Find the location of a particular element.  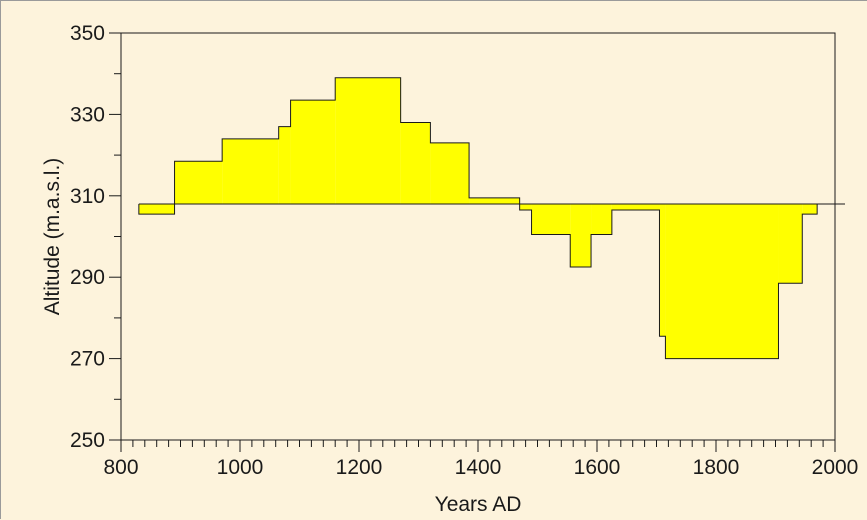

x-axis-title: Years AD is located at coordinates (478, 504).